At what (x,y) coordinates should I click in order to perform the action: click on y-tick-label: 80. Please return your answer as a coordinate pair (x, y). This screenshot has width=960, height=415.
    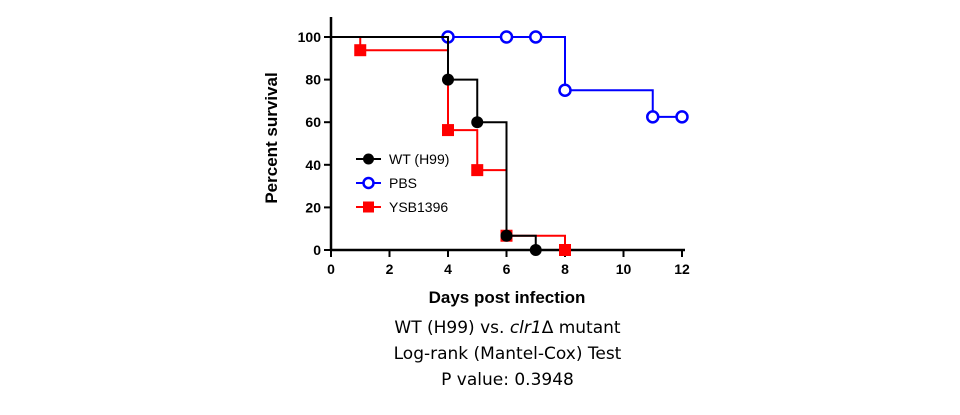
    Looking at the image, I should click on (313, 80).